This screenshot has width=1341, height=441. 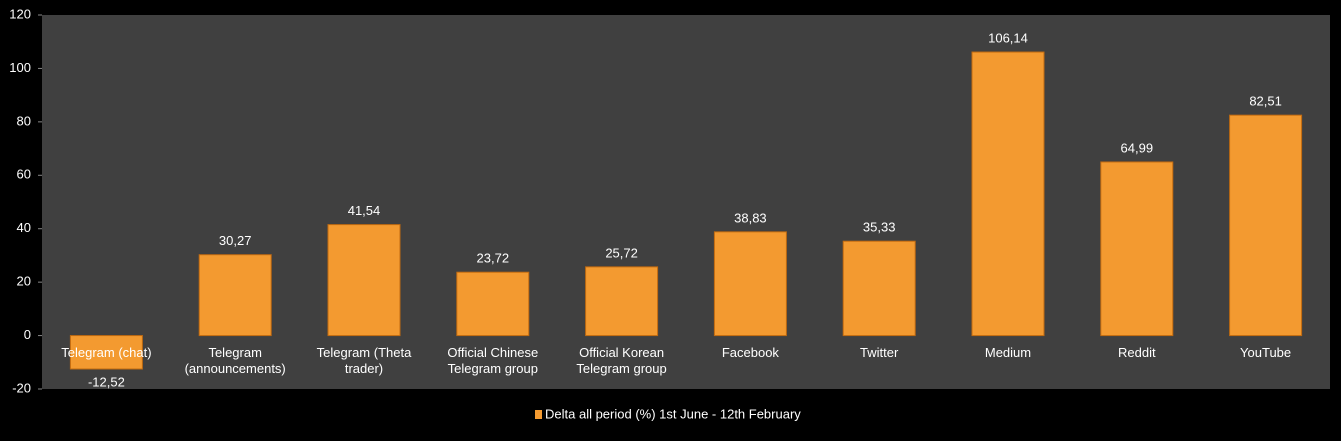 What do you see at coordinates (1265, 101) in the screenshot?
I see `data-label: 82,51` at bounding box center [1265, 101].